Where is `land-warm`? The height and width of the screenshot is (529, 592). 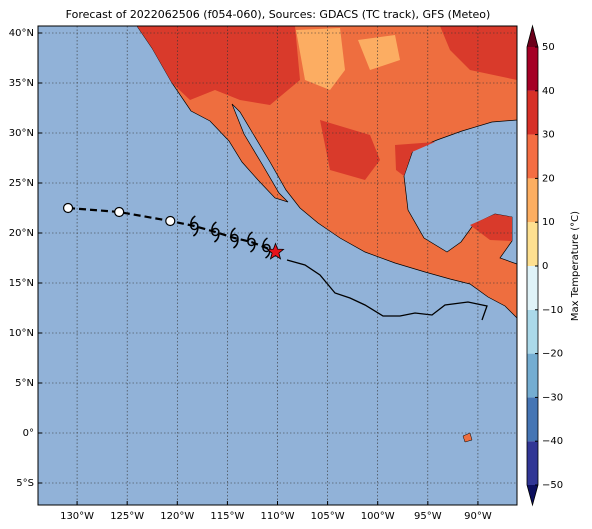 land-warm is located at coordinates (348, 59).